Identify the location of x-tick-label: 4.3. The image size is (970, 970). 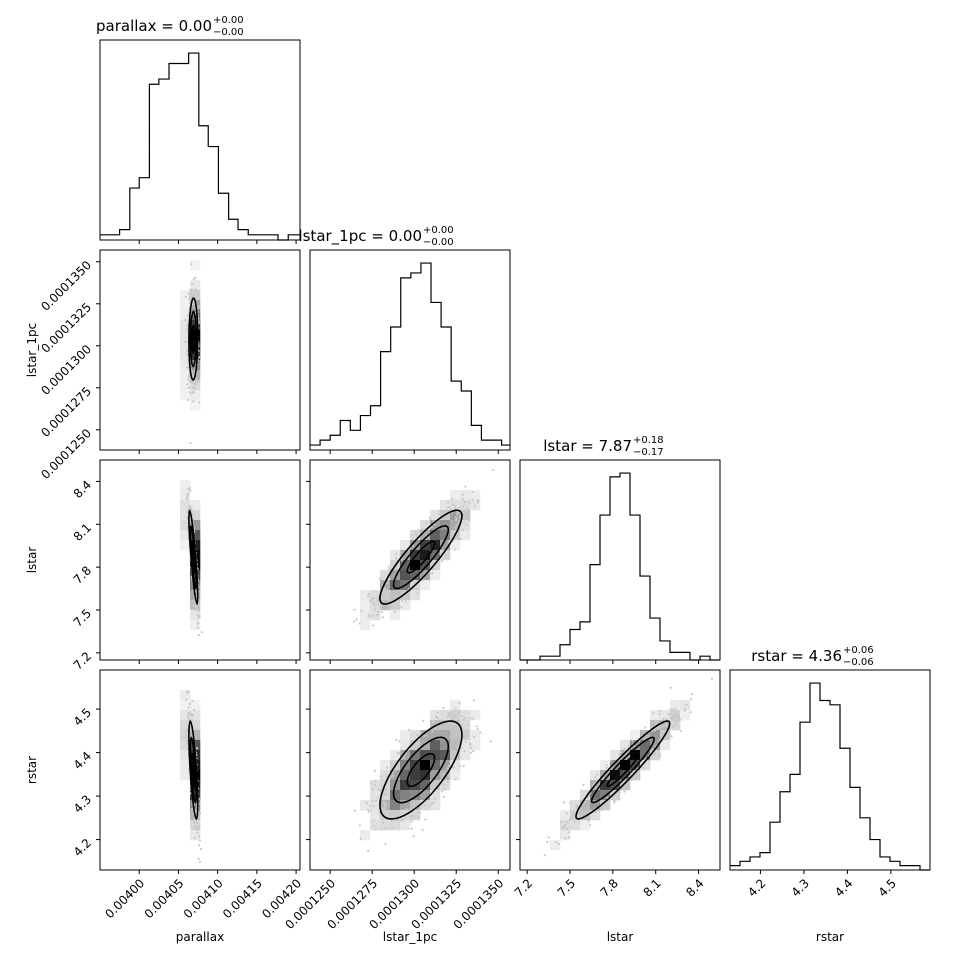
(800, 887).